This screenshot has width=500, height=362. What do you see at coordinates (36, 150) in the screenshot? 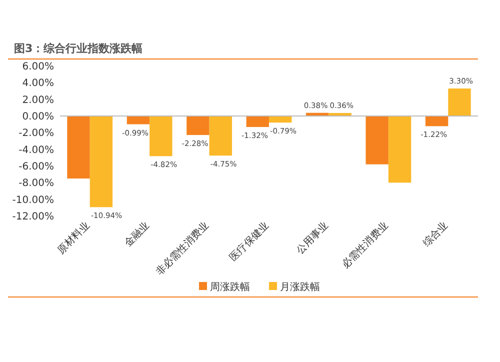
I see `y-tick-label: -4.00%` at bounding box center [36, 150].